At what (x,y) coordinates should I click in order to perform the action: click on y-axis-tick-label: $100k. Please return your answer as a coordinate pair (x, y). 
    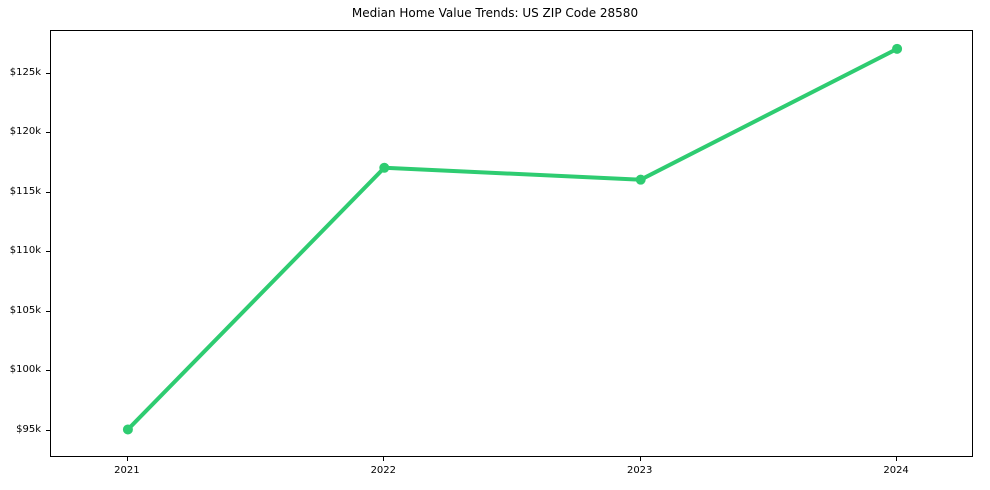
    Looking at the image, I should click on (25, 370).